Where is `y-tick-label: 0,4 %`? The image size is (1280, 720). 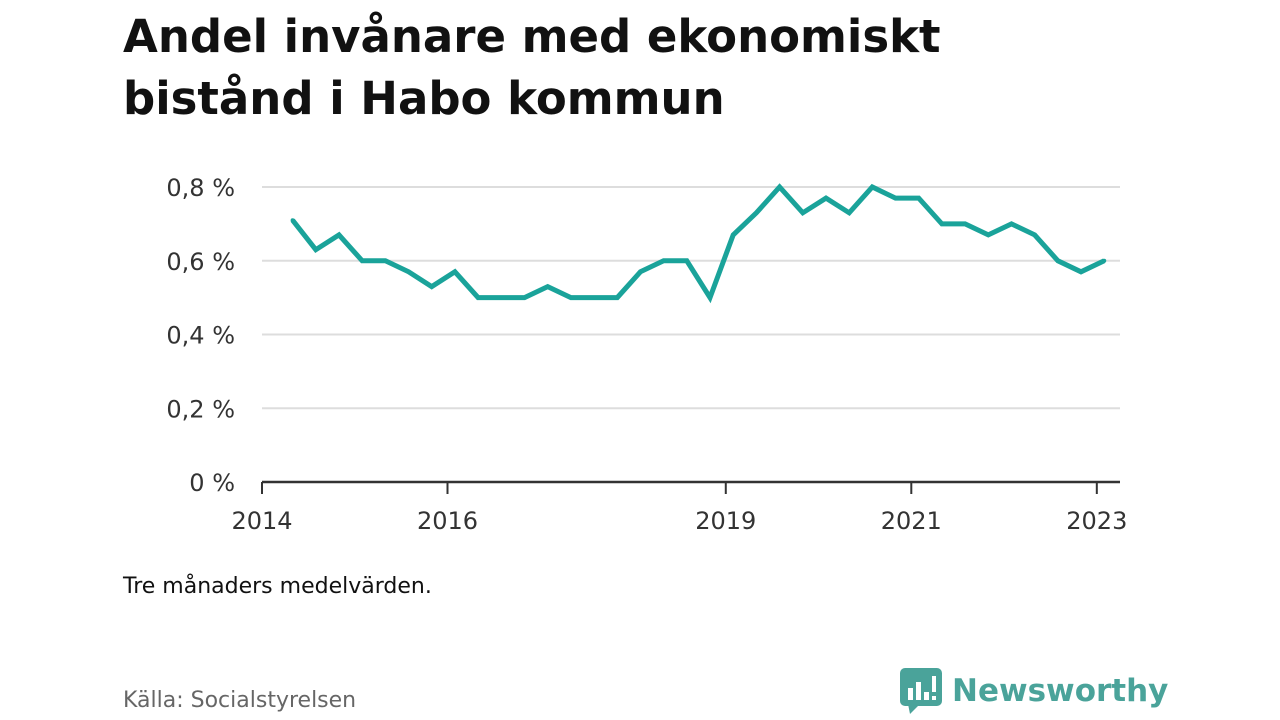 y-tick-label: 0,4 % is located at coordinates (200, 336).